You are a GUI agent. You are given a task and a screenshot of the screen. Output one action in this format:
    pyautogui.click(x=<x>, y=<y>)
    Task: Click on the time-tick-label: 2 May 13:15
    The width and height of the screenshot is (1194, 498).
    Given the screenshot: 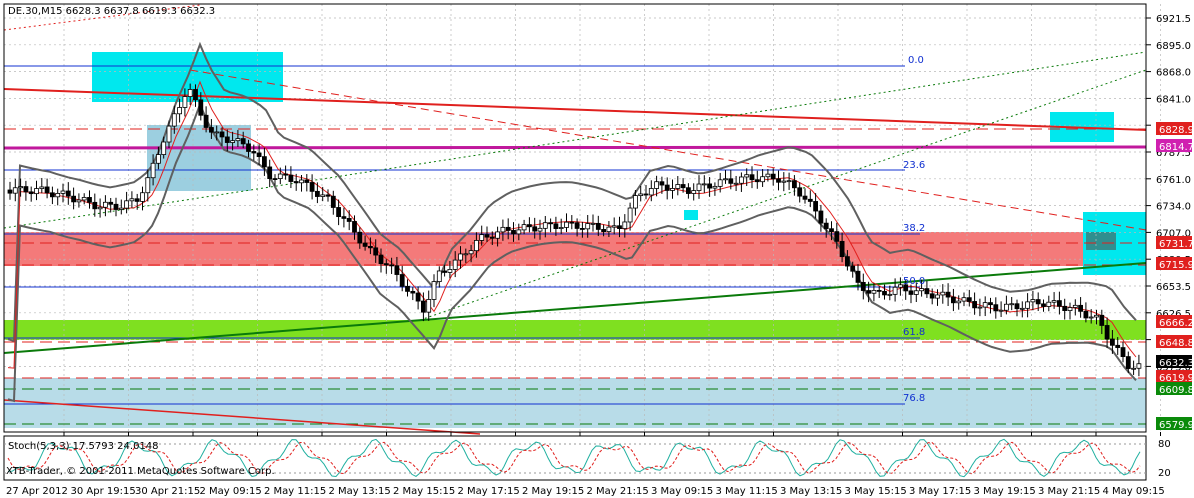 What is the action you would take?
    pyautogui.click(x=360, y=491)
    